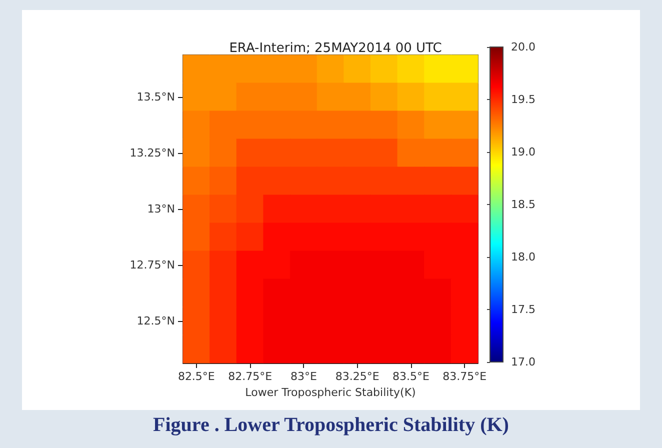 Image resolution: width=662 pixels, height=448 pixels. What do you see at coordinates (523, 99) in the screenshot?
I see `color-bar-label: 19.5` at bounding box center [523, 99].